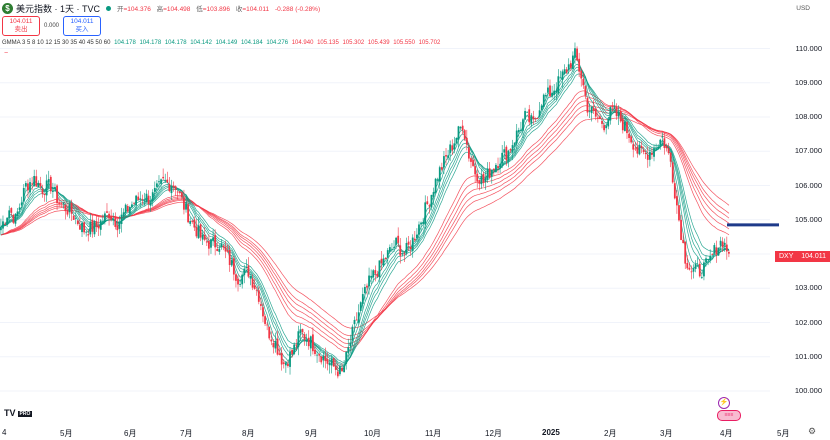 The height and width of the screenshot is (440, 830). What do you see at coordinates (311, 433) in the screenshot?
I see `x-tick-label: 9月` at bounding box center [311, 433].